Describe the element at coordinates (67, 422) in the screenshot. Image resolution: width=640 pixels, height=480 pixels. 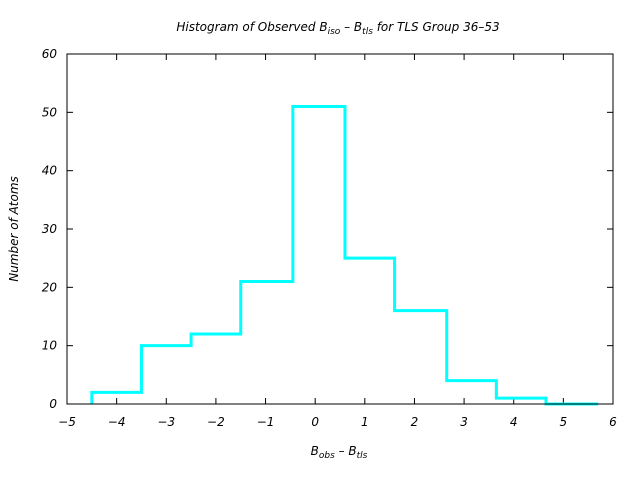
I see `x-tick-label: −5` at that location.